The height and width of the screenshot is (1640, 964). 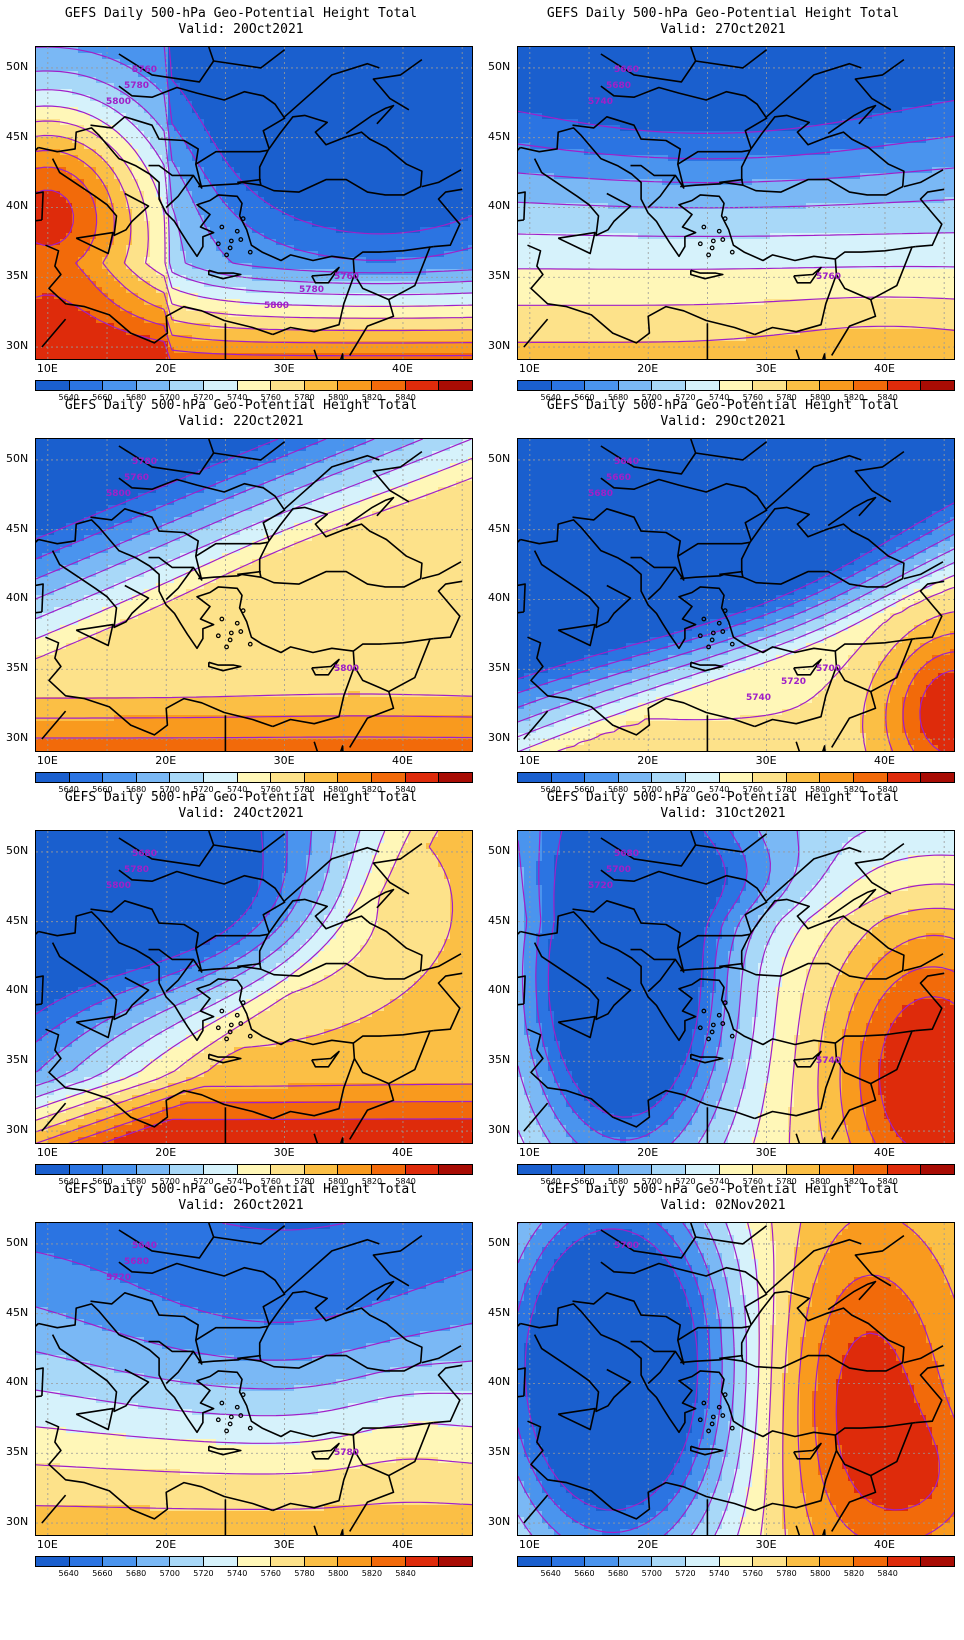 I want to click on lat-lon-grid, so click(x=736, y=987).